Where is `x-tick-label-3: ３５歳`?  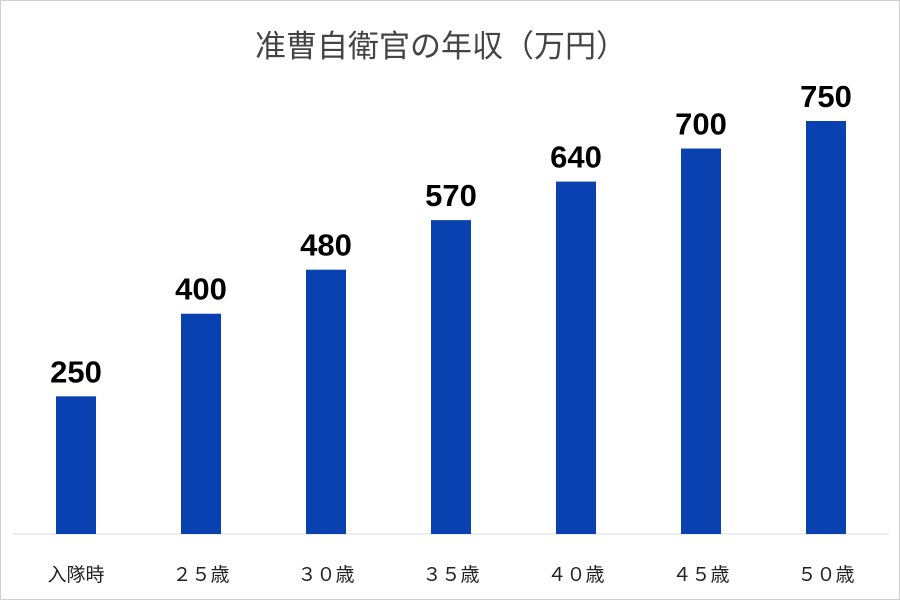
x-tick-label-3: ３５歳 is located at coordinates (450, 575).